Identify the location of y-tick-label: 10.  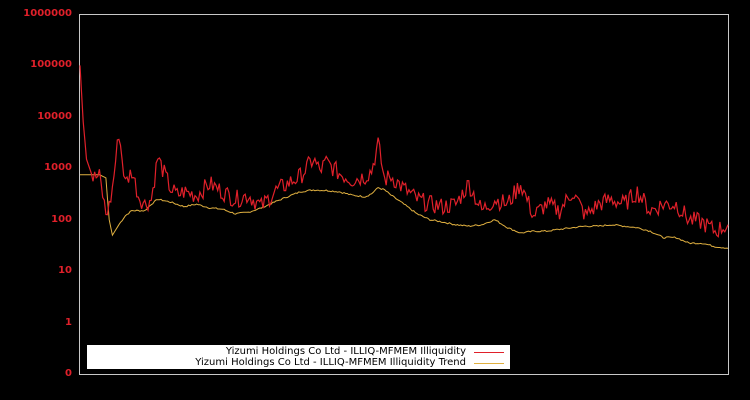
(65, 271).